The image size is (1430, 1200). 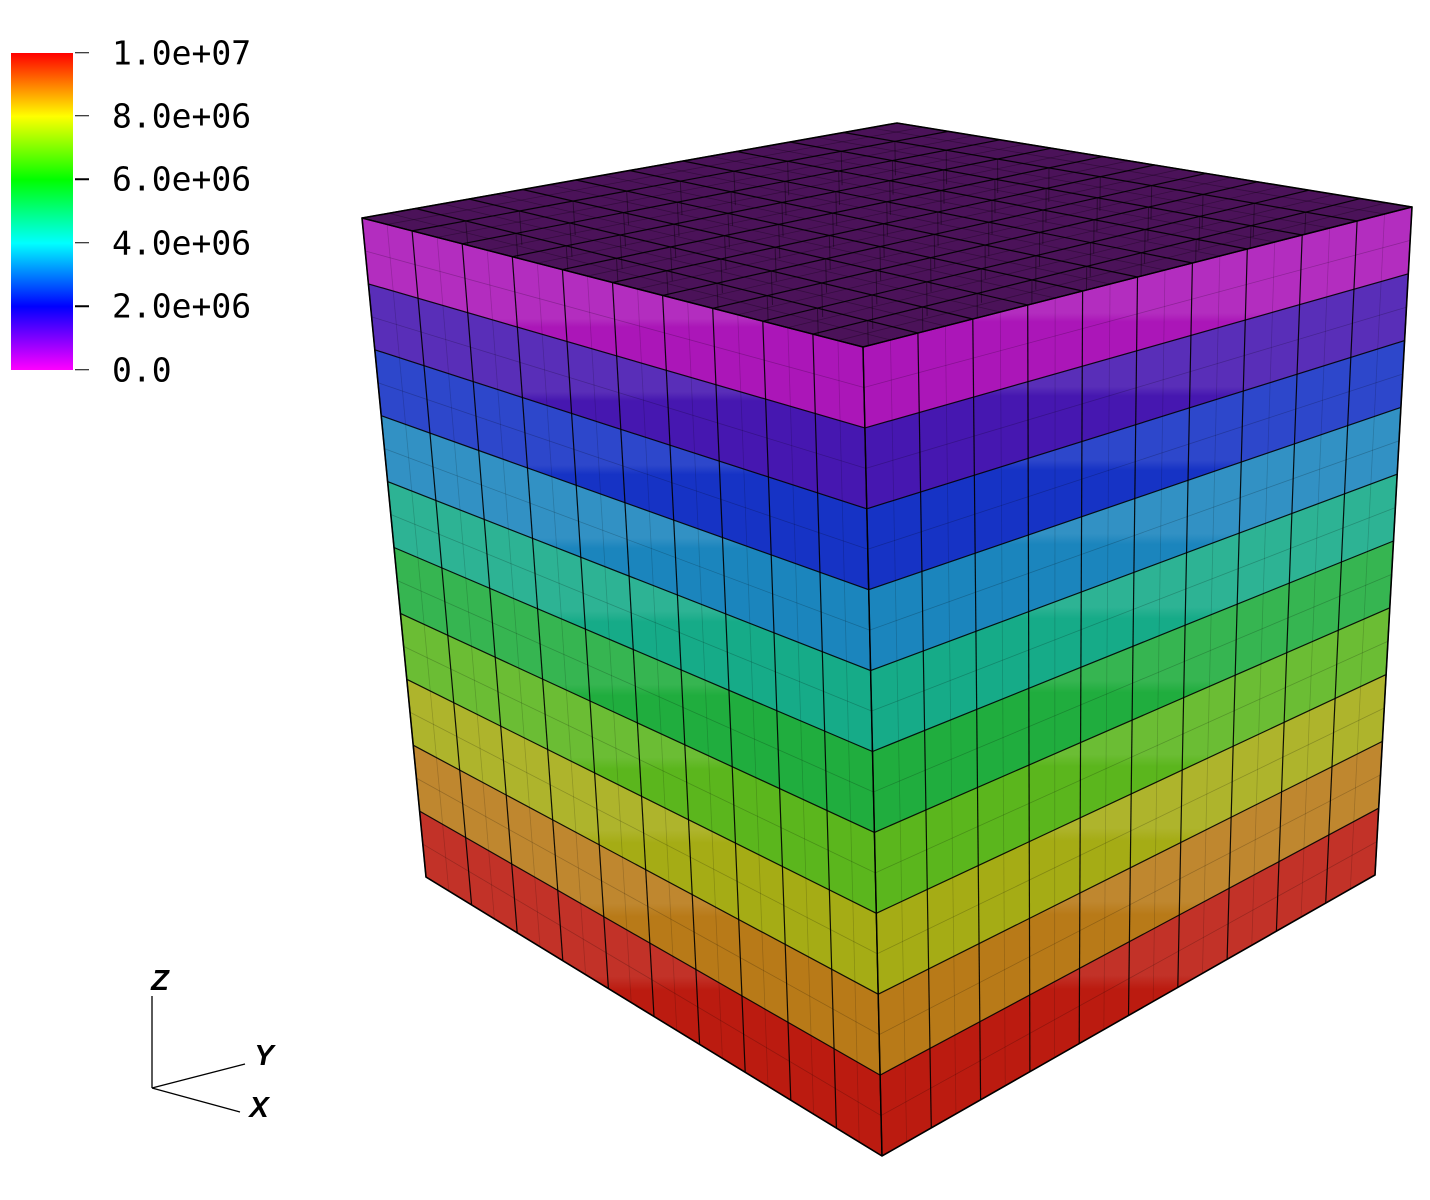 What do you see at coordinates (198, 1054) in the screenshot?
I see `axes-lines` at bounding box center [198, 1054].